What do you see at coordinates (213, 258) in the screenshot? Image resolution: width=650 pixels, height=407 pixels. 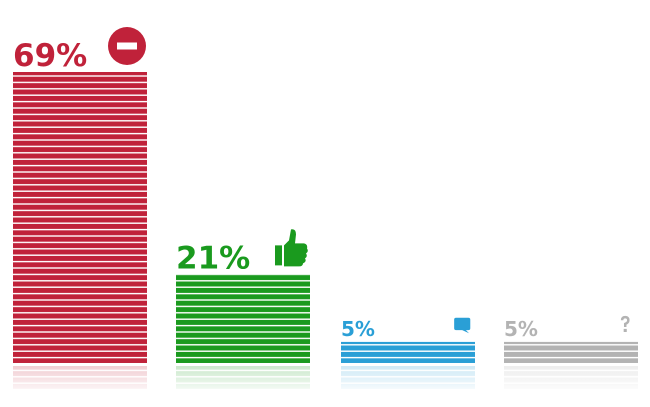 I see `value-label: 21%` at bounding box center [213, 258].